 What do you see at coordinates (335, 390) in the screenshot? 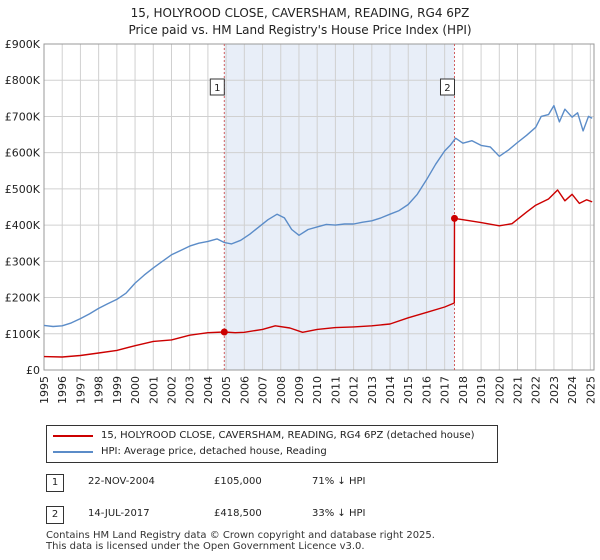
I see `x-tick-label: 2011` at bounding box center [335, 390].